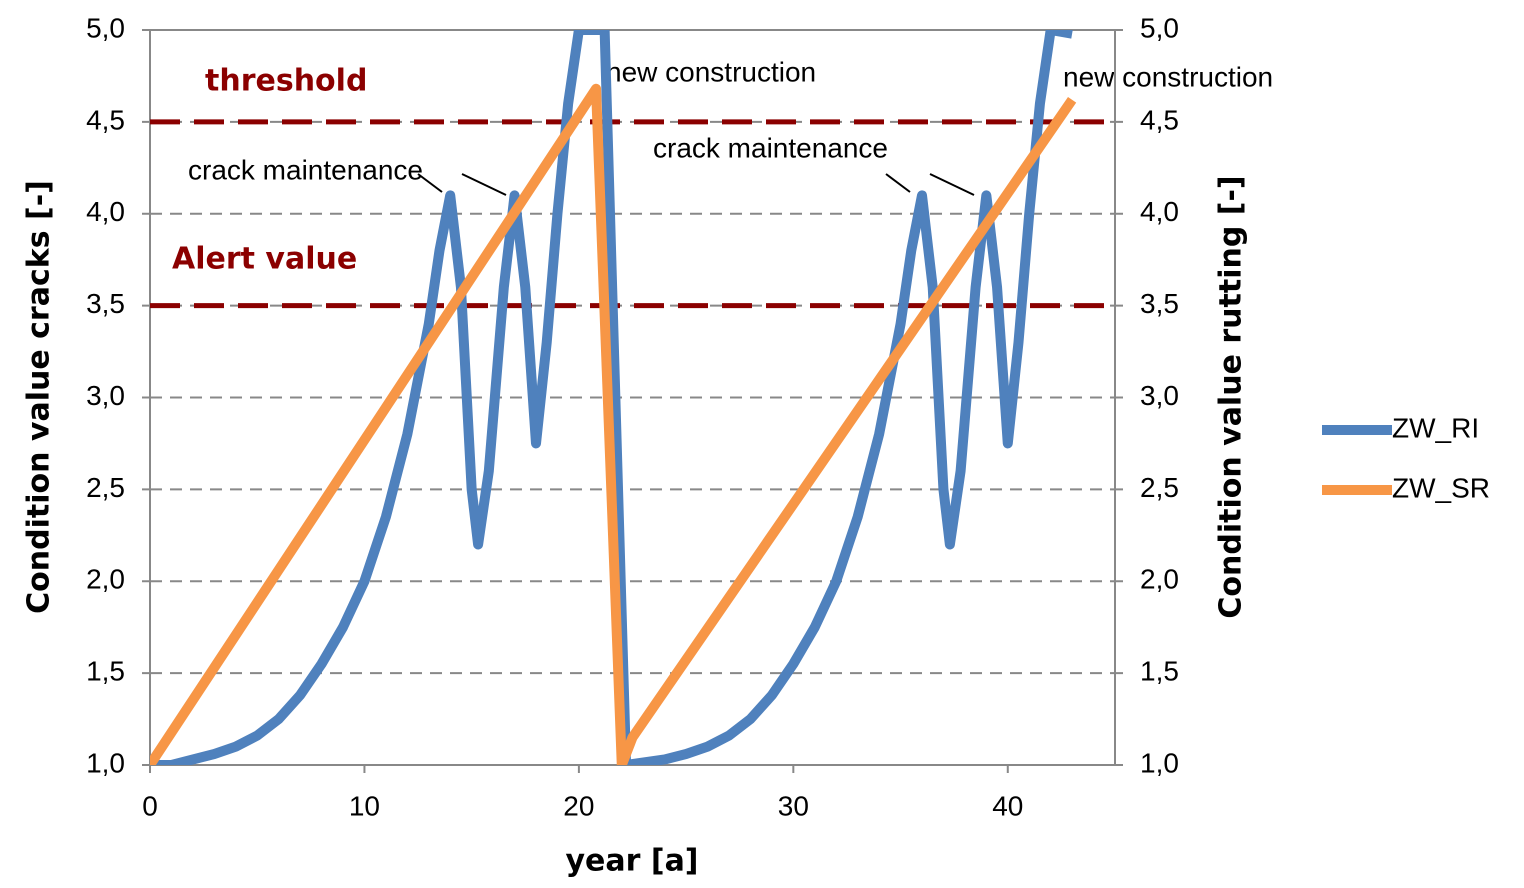 The image size is (1524, 888). Describe the element at coordinates (105, 27) in the screenshot. I see `y-tick-label: 5,0` at that location.